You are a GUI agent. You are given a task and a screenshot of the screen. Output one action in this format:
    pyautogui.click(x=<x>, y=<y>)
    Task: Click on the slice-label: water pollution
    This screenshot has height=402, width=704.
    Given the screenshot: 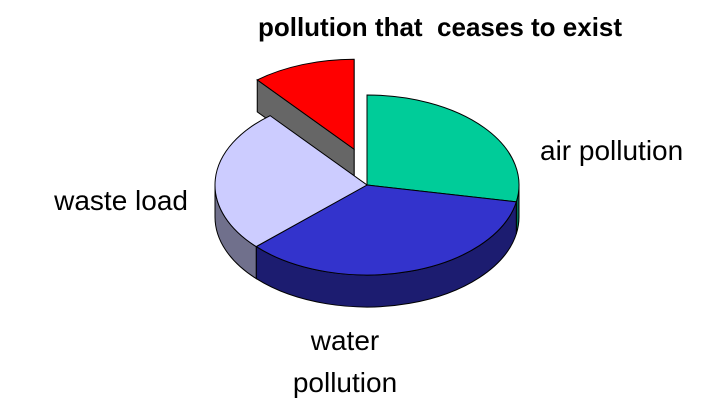 What is the action you would take?
    pyautogui.click(x=345, y=361)
    